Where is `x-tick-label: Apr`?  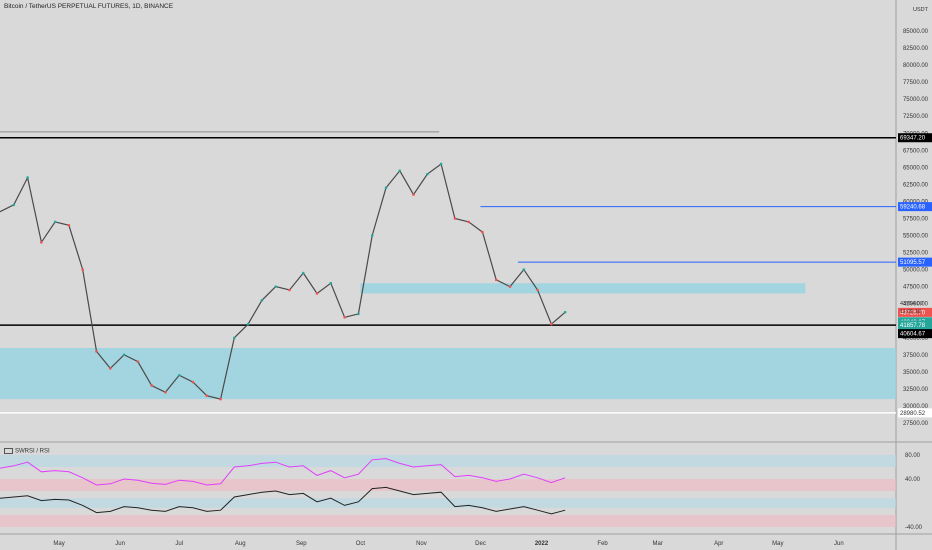
x-tick-label: Apr is located at coordinates (718, 544).